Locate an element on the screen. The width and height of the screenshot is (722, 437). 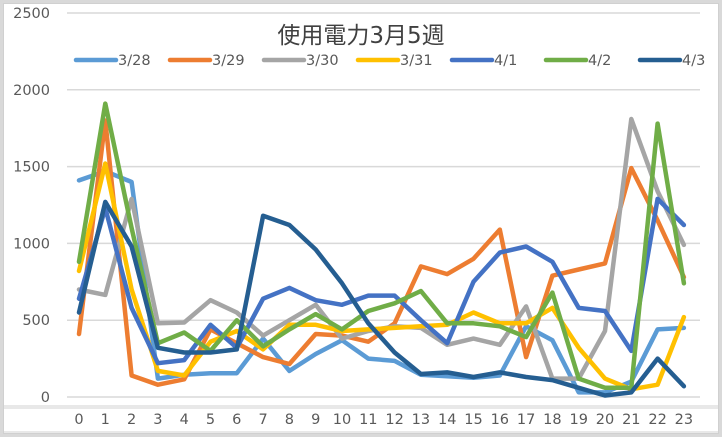
x-tick-label: 8 is located at coordinates (289, 420).